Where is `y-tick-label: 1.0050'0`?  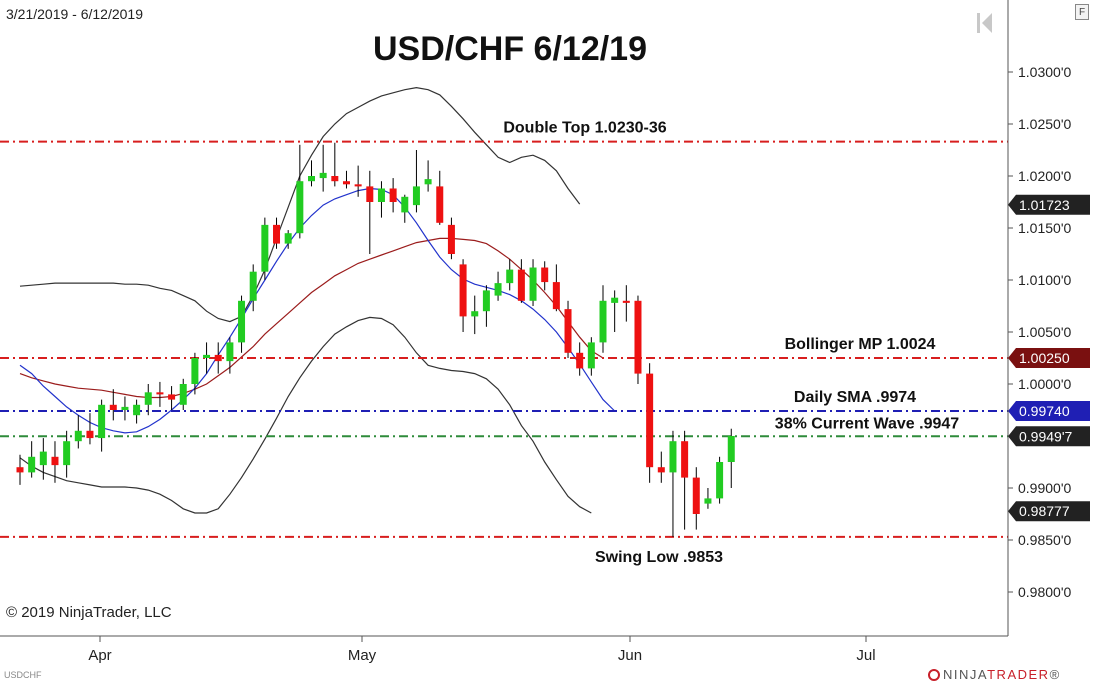 y-tick-label: 1.0050'0 is located at coordinates (1044, 332).